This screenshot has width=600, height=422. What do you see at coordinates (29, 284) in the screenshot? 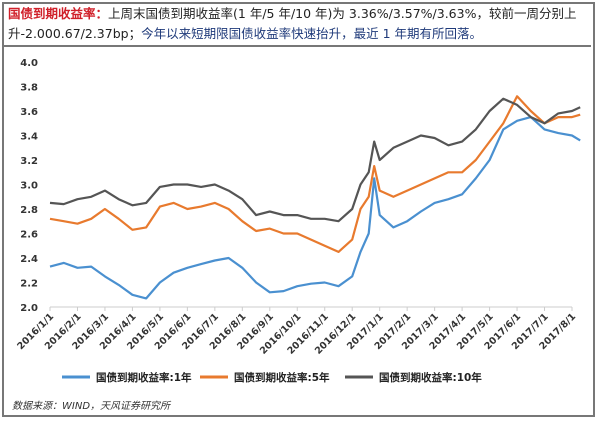
I see `y-tick-label: 2.2` at bounding box center [29, 284].